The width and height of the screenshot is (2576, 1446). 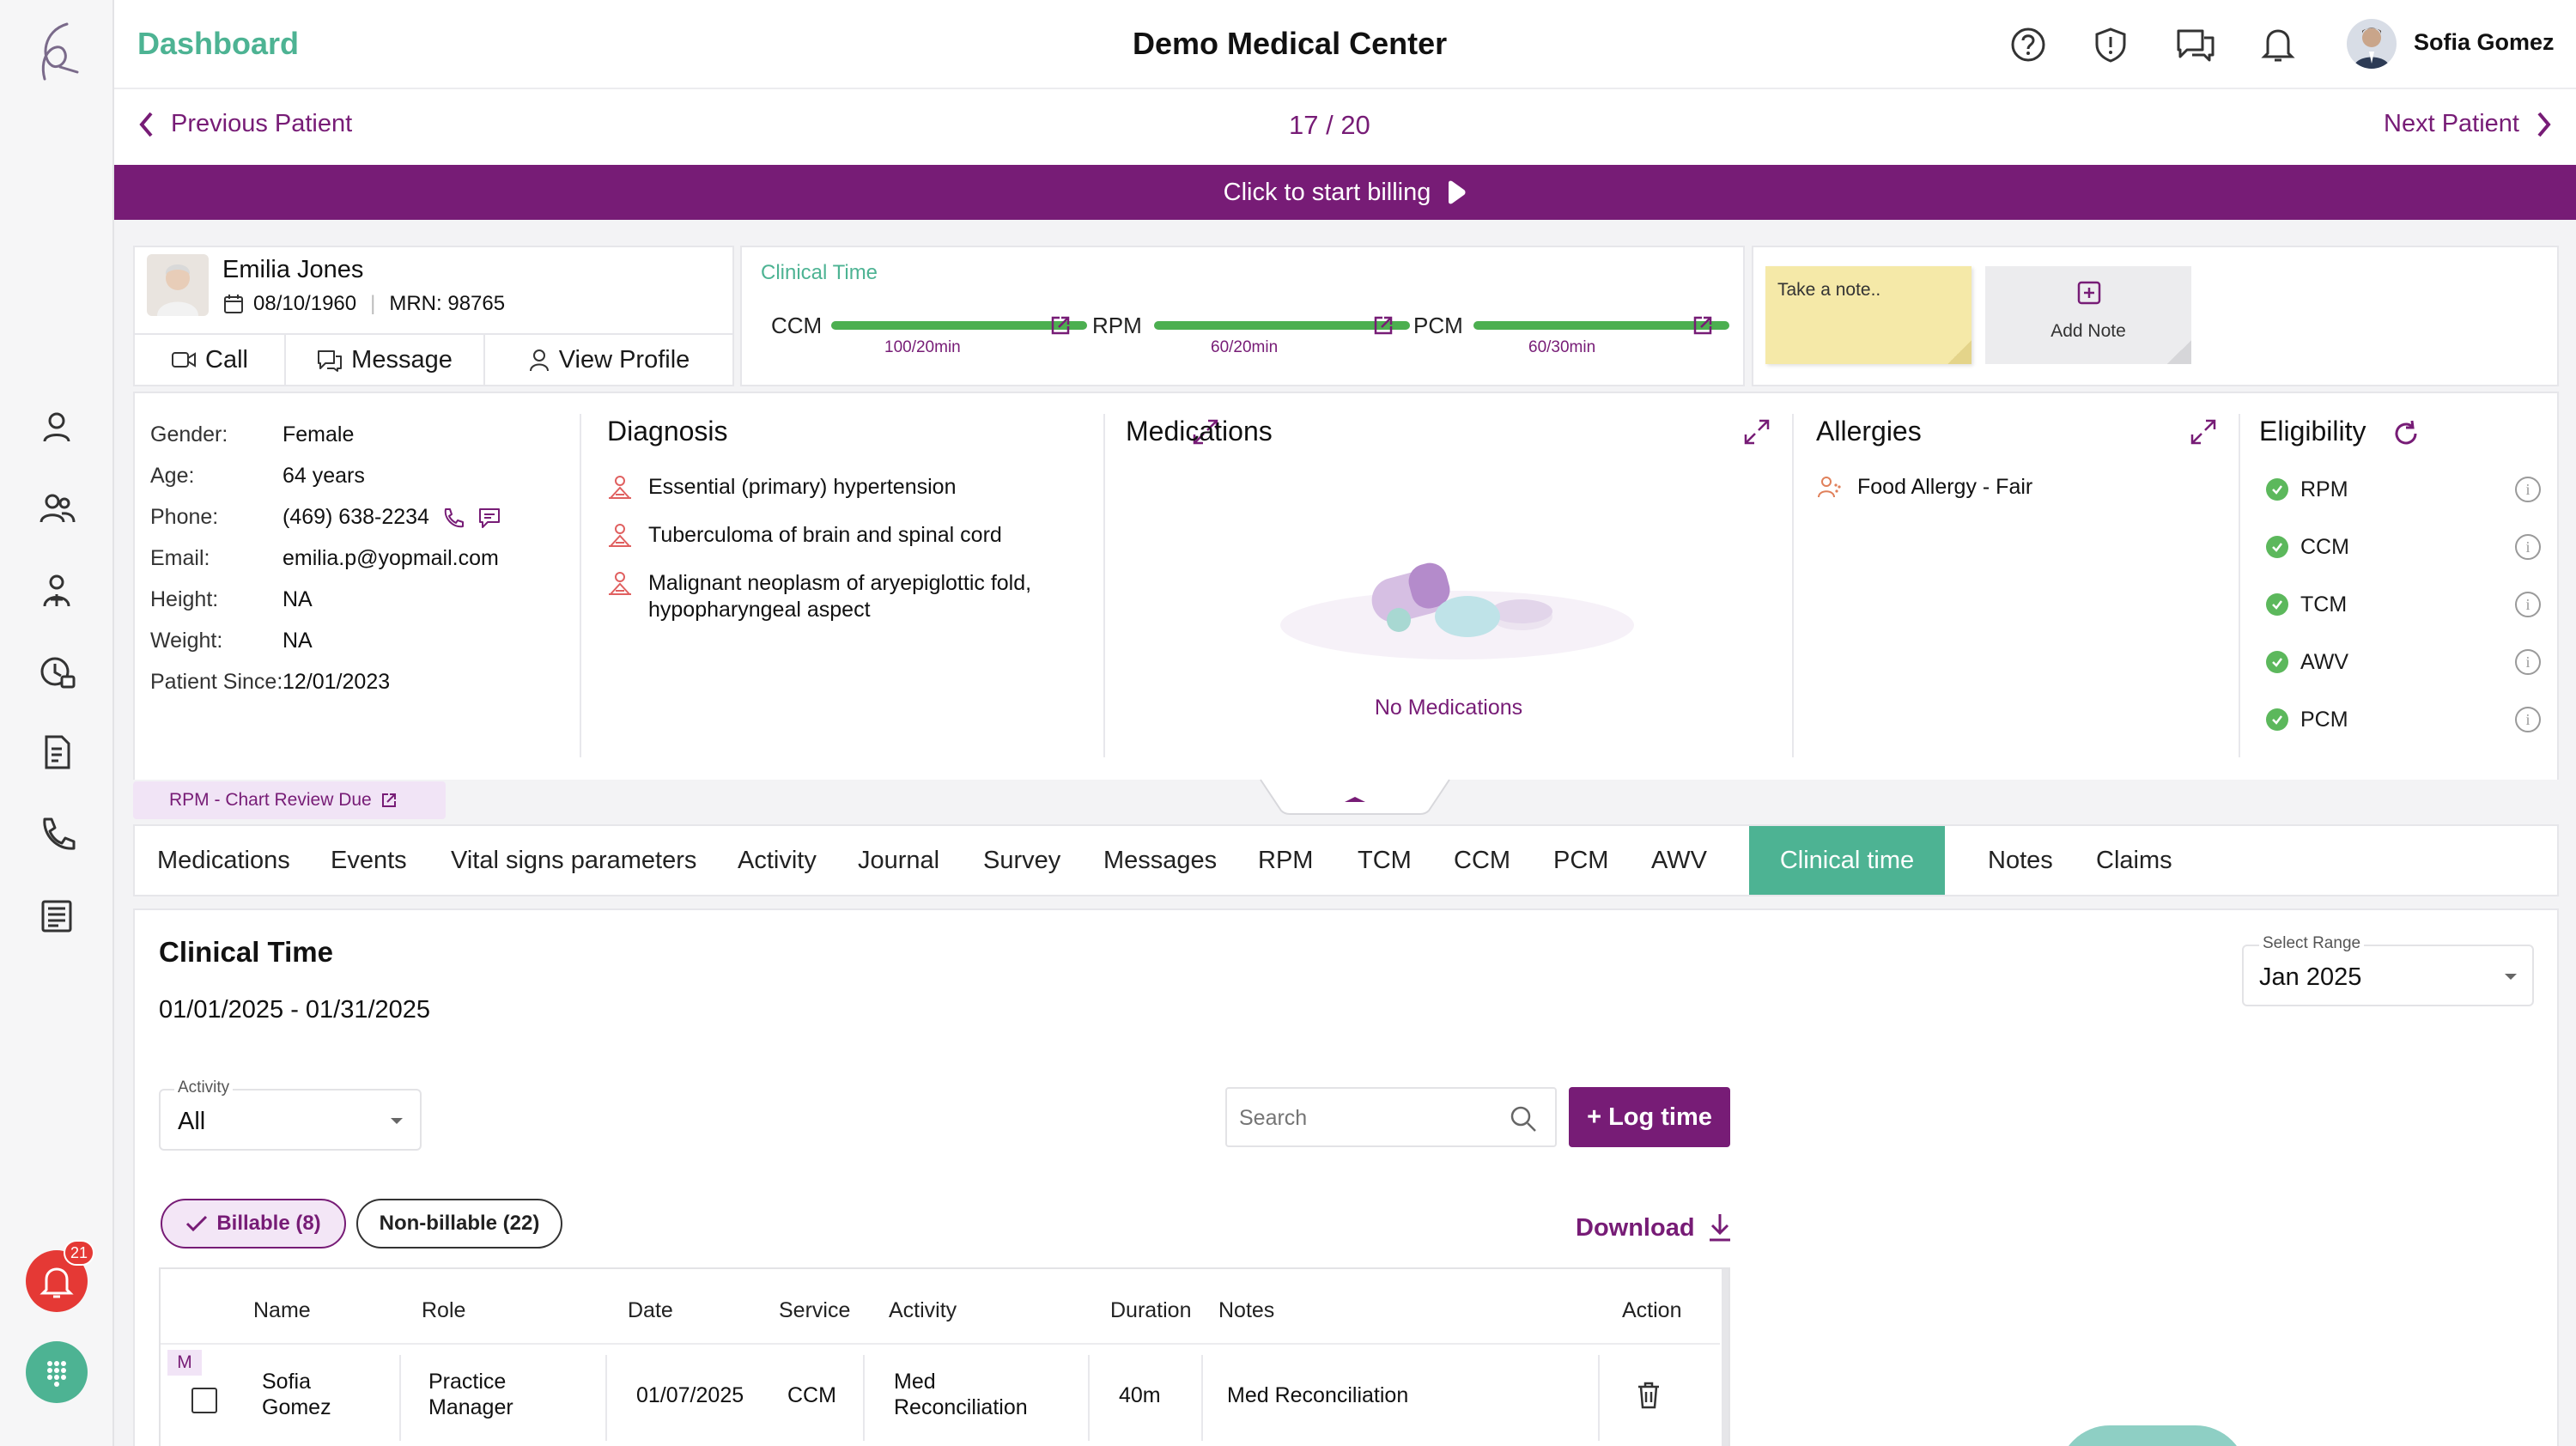 I want to click on diagnosis-person-icon, so click(x=620, y=583).